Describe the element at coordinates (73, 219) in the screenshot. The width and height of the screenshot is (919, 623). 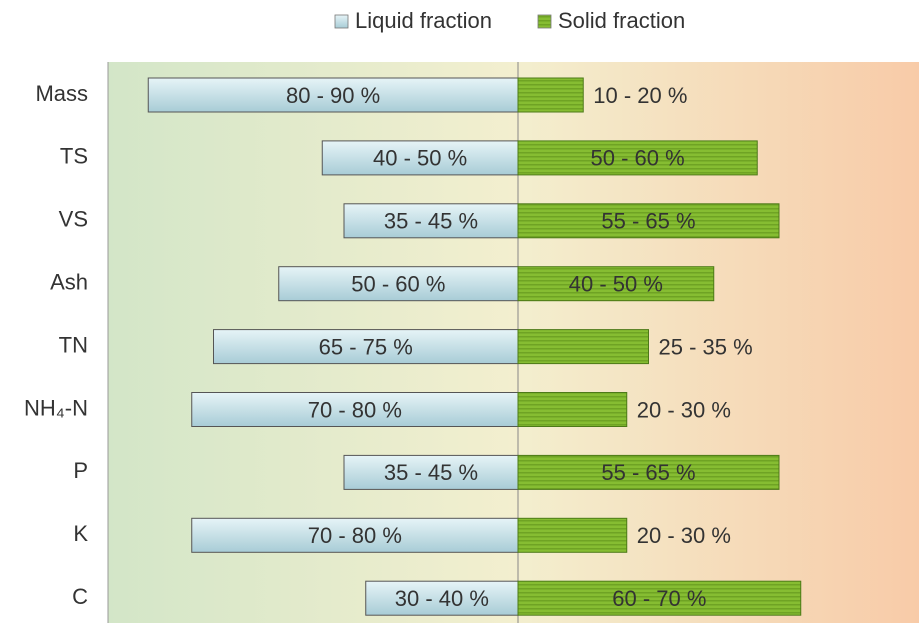
I see `category-label: VS` at that location.